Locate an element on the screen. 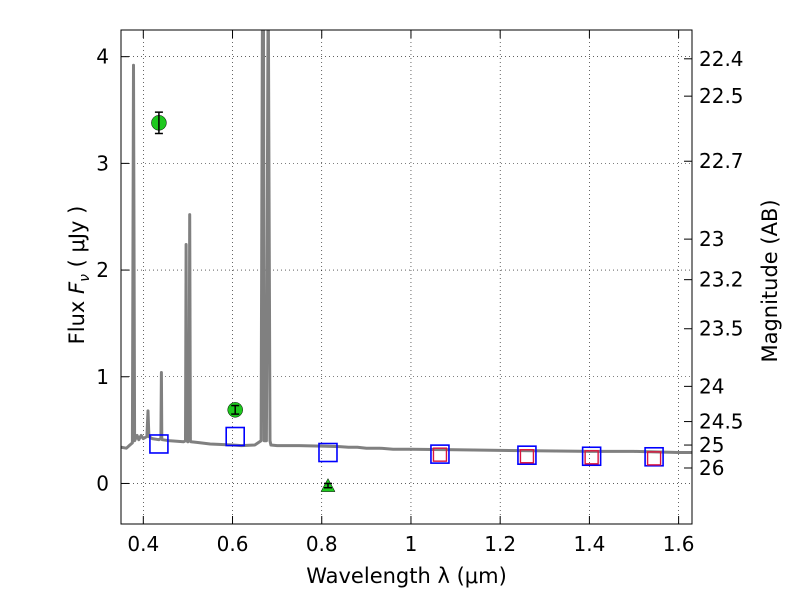 The image size is (800, 600). x-axis-title: Wavelength λ (μm) is located at coordinates (406, 576).